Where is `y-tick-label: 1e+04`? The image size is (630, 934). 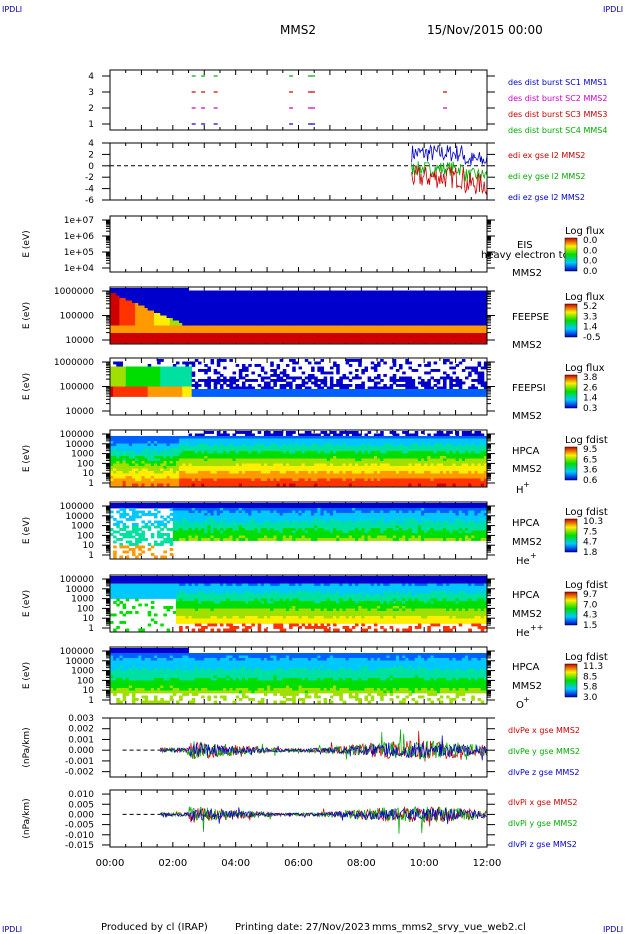 y-tick-label: 1e+04 is located at coordinates (79, 269).